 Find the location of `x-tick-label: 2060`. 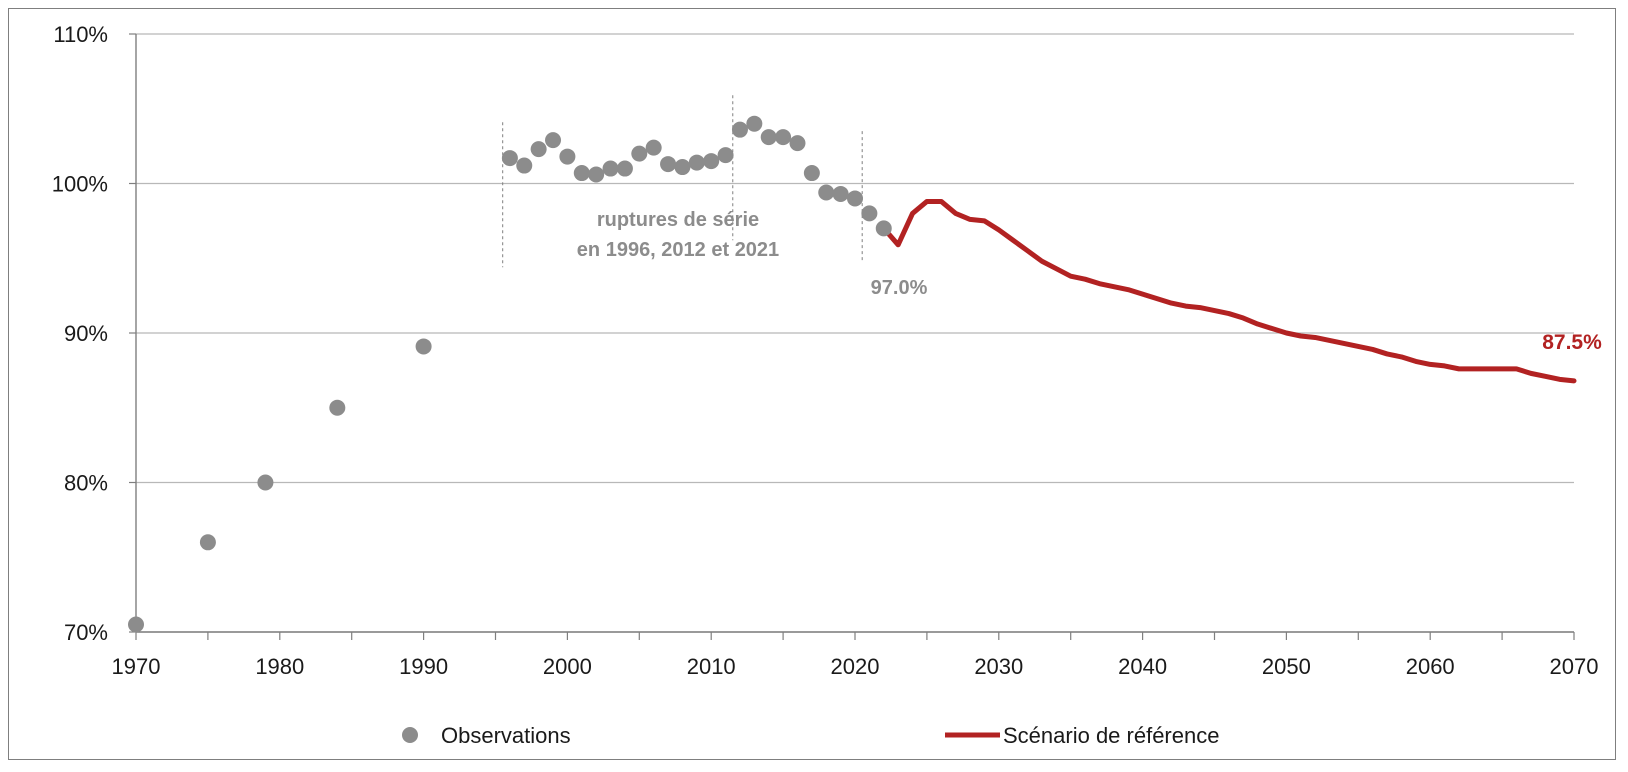

x-tick-label: 2060 is located at coordinates (1430, 666).